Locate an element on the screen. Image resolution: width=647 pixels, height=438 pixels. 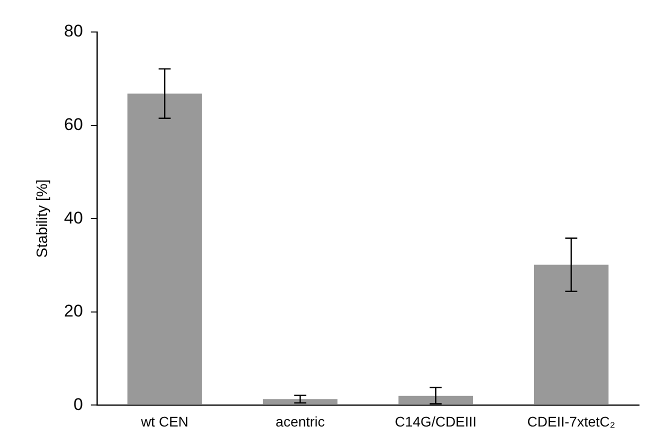
x-tick-label: wt CEN is located at coordinates (164, 421).